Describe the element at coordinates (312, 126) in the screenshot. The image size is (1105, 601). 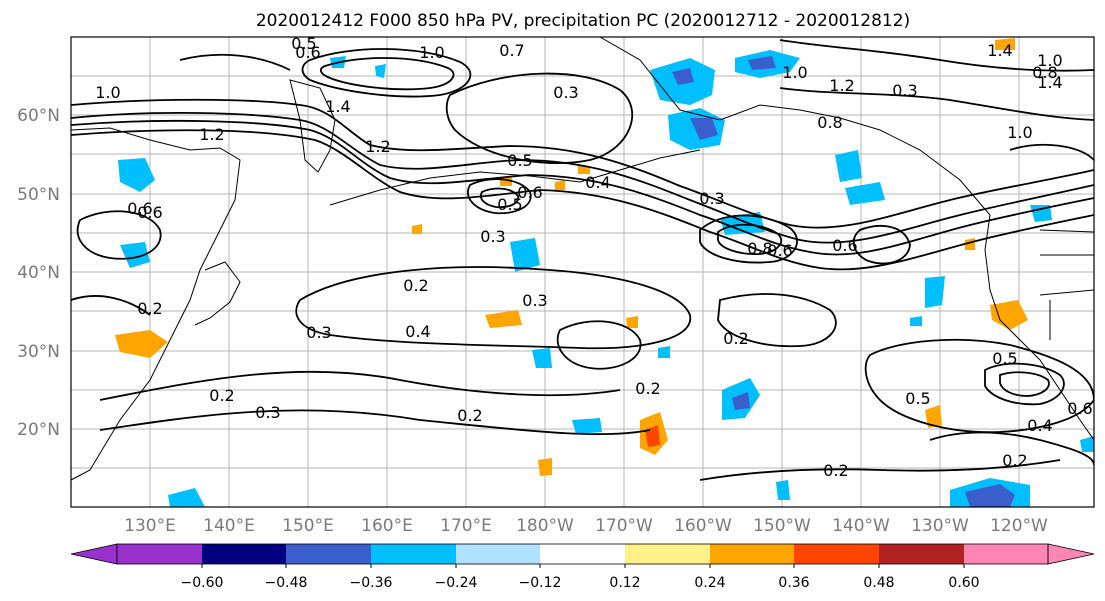
I see `coastline-kamchatka` at that location.